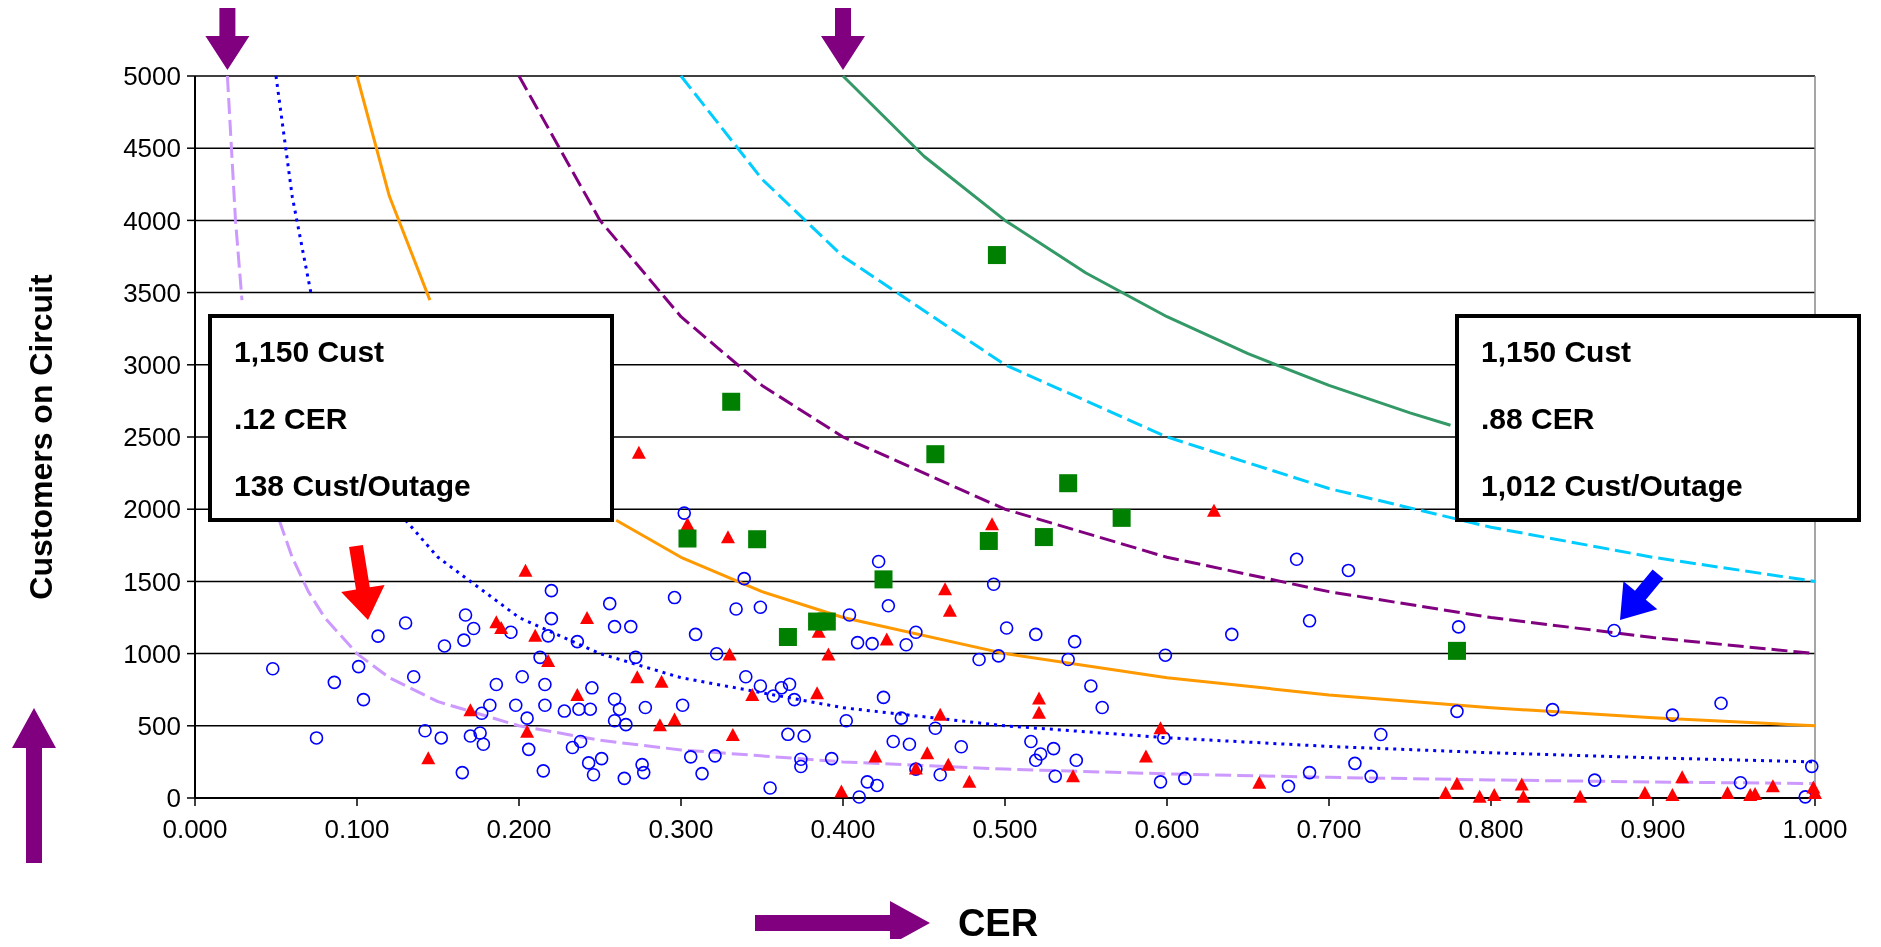 This screenshot has height=947, width=1881. What do you see at coordinates (152, 292) in the screenshot?
I see `y-tick-label: 3500` at bounding box center [152, 292].